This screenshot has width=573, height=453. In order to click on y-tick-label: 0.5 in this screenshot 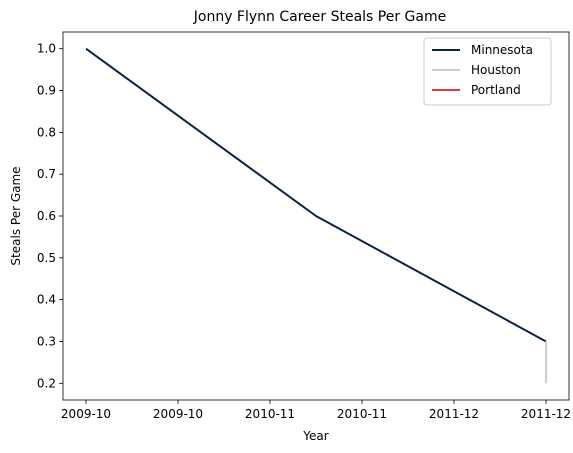, I will do `click(46, 258)`.